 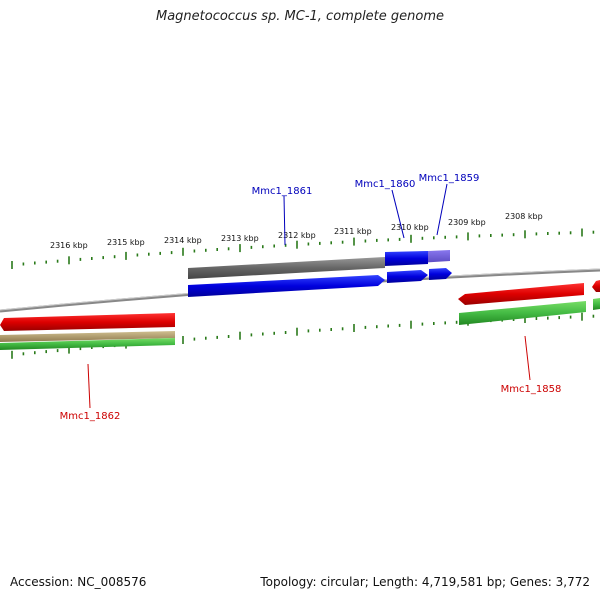 What do you see at coordinates (69, 245) in the screenshot?
I see `scale-label: 2316 kbp` at bounding box center [69, 245].